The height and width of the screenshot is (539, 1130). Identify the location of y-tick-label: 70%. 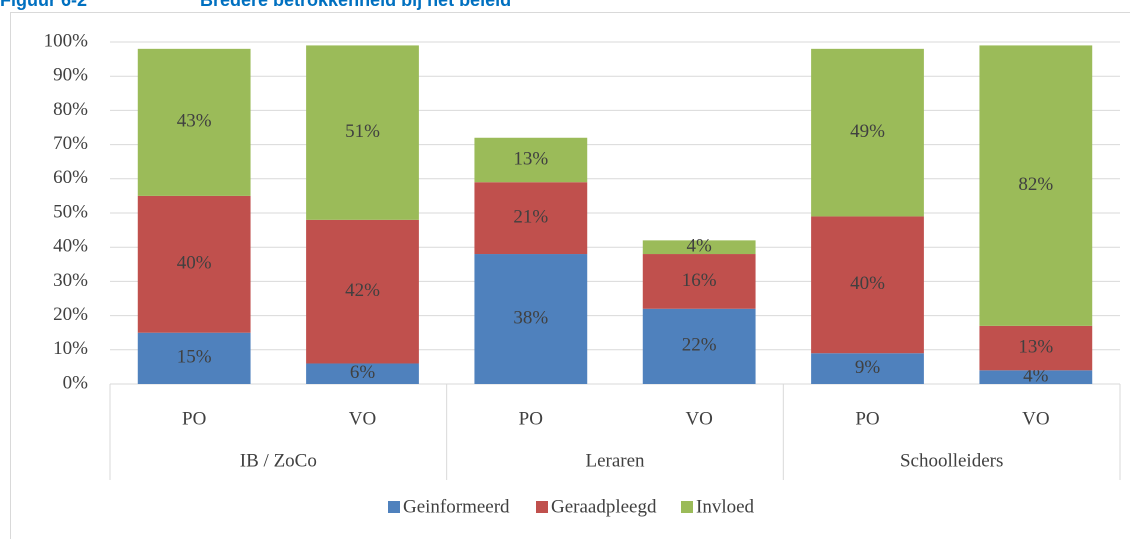
(70, 143).